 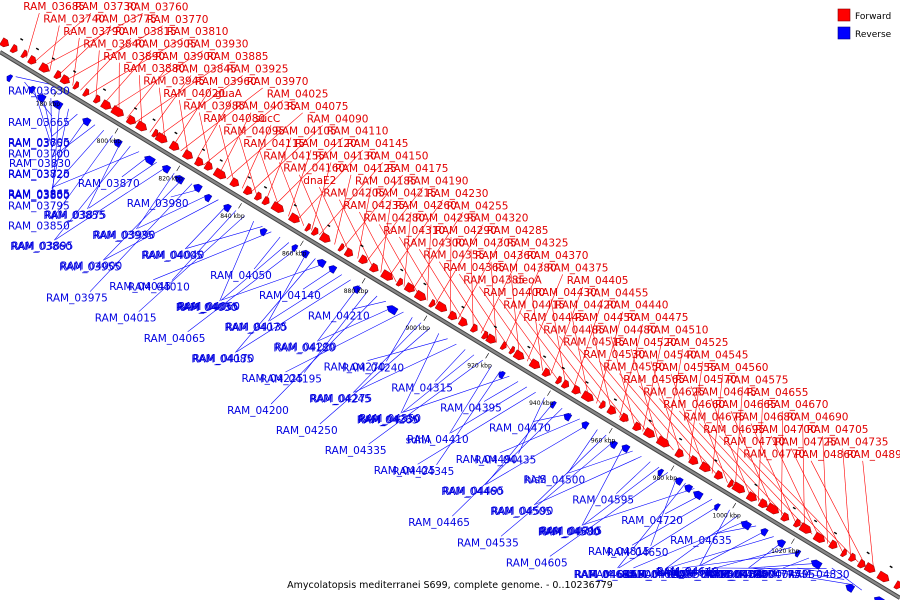 I want to click on legend-forward-label: Forward, so click(x=873, y=17).